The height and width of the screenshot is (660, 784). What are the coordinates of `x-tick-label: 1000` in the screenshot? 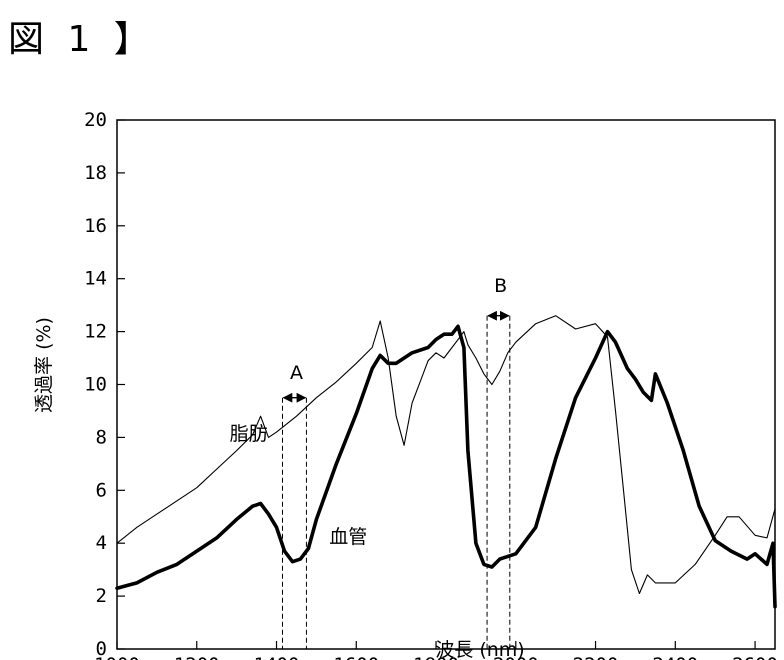 It's located at (117, 657).